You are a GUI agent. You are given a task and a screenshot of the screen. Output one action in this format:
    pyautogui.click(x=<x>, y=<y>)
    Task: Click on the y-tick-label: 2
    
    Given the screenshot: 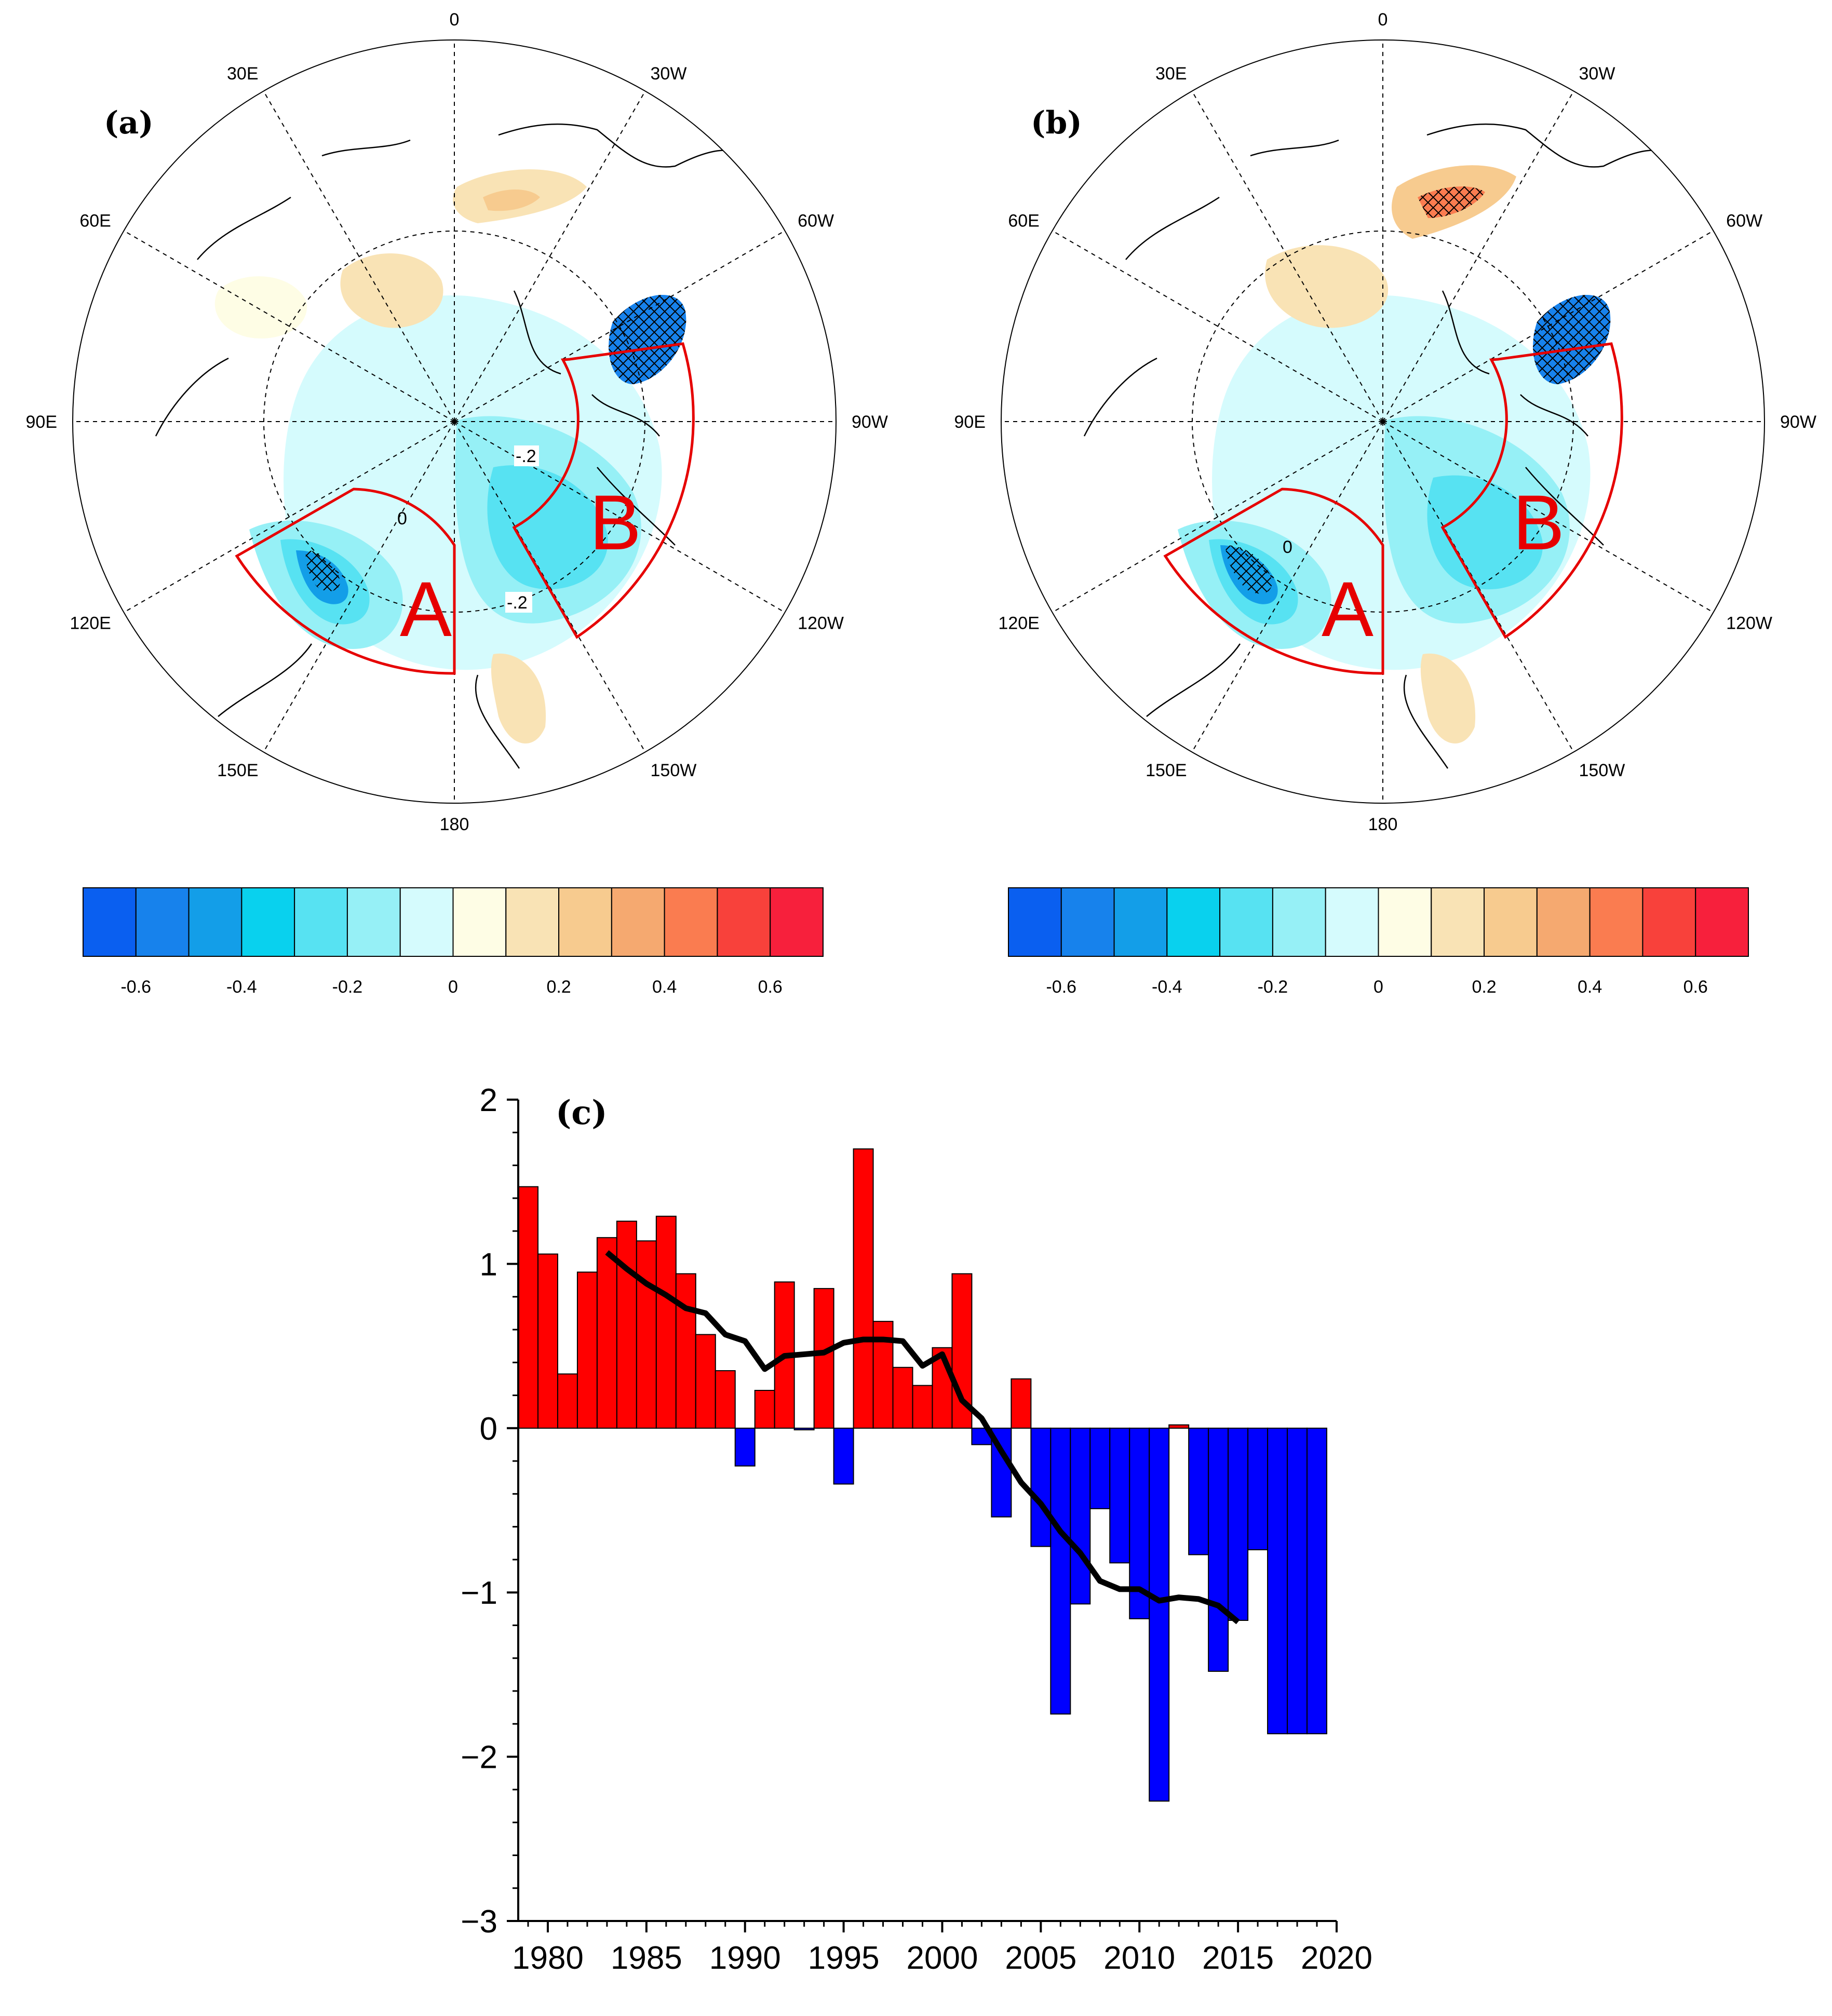 What is the action you would take?
    pyautogui.click(x=488, y=1100)
    